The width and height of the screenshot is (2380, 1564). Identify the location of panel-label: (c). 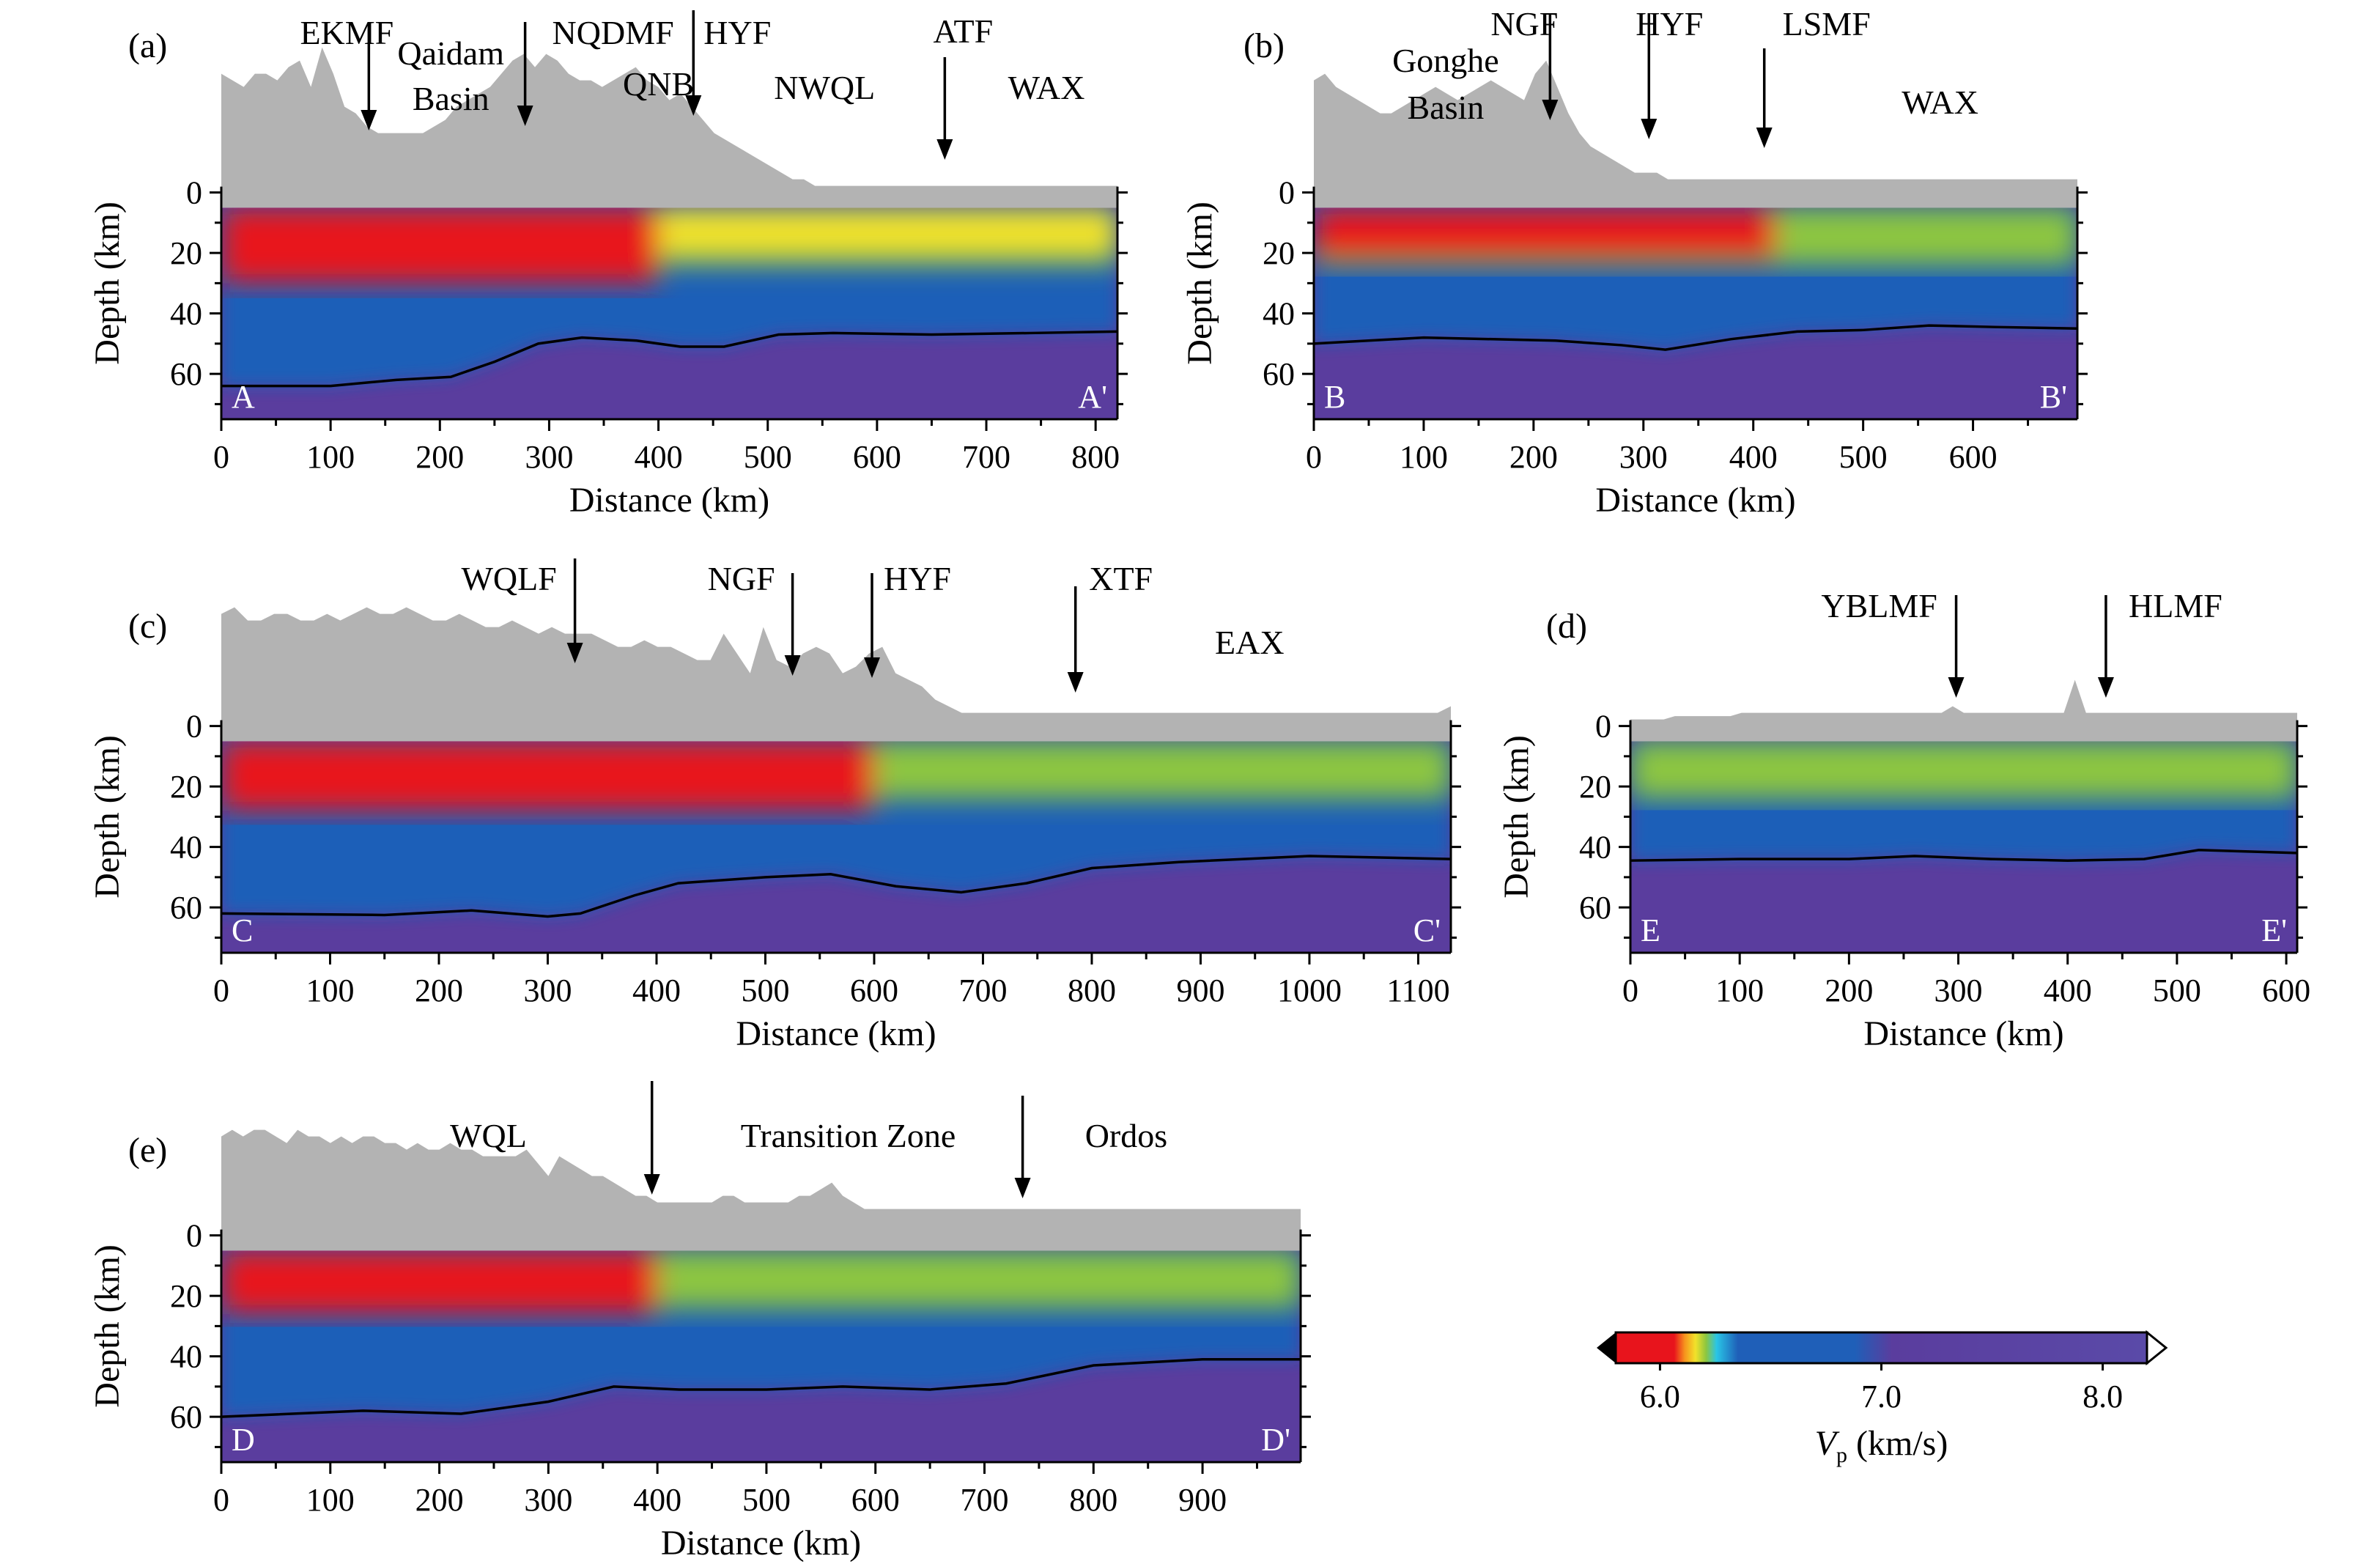
(147, 626).